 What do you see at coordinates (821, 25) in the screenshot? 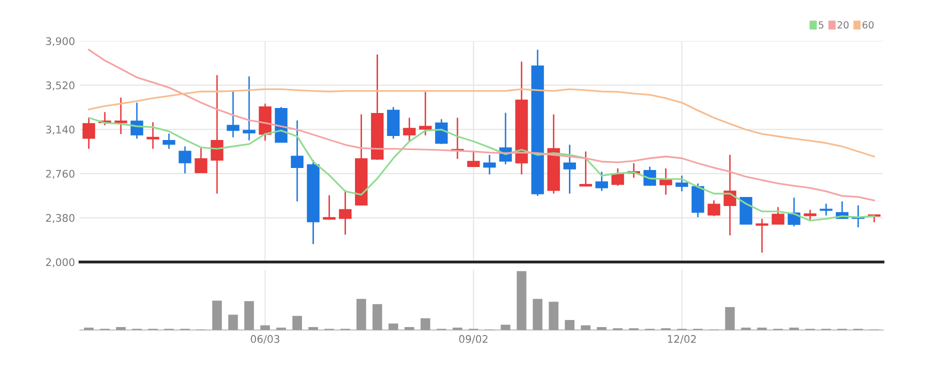
I see `legend-label: 5` at bounding box center [821, 25].